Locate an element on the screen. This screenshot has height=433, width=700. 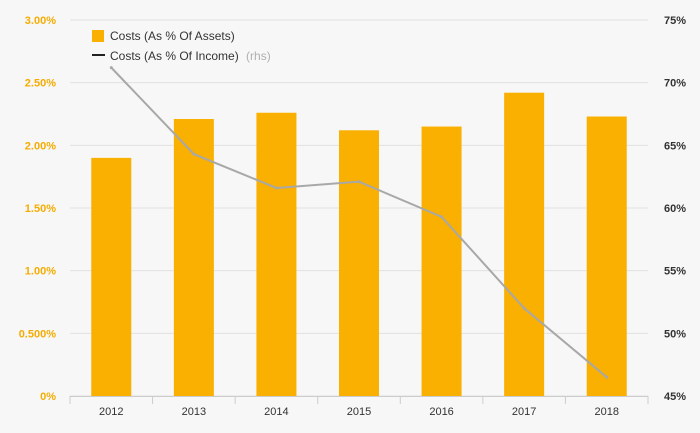
legend-label-income-main: Costs (As % Of Income) is located at coordinates (174, 56).